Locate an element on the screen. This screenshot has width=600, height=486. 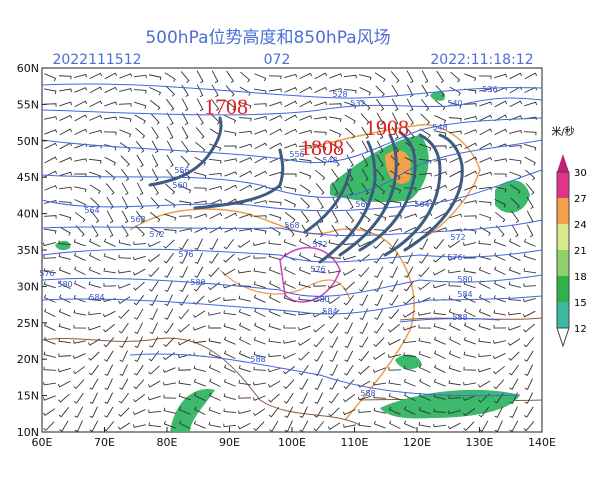
contour-label: 540 is located at coordinates (454, 103).